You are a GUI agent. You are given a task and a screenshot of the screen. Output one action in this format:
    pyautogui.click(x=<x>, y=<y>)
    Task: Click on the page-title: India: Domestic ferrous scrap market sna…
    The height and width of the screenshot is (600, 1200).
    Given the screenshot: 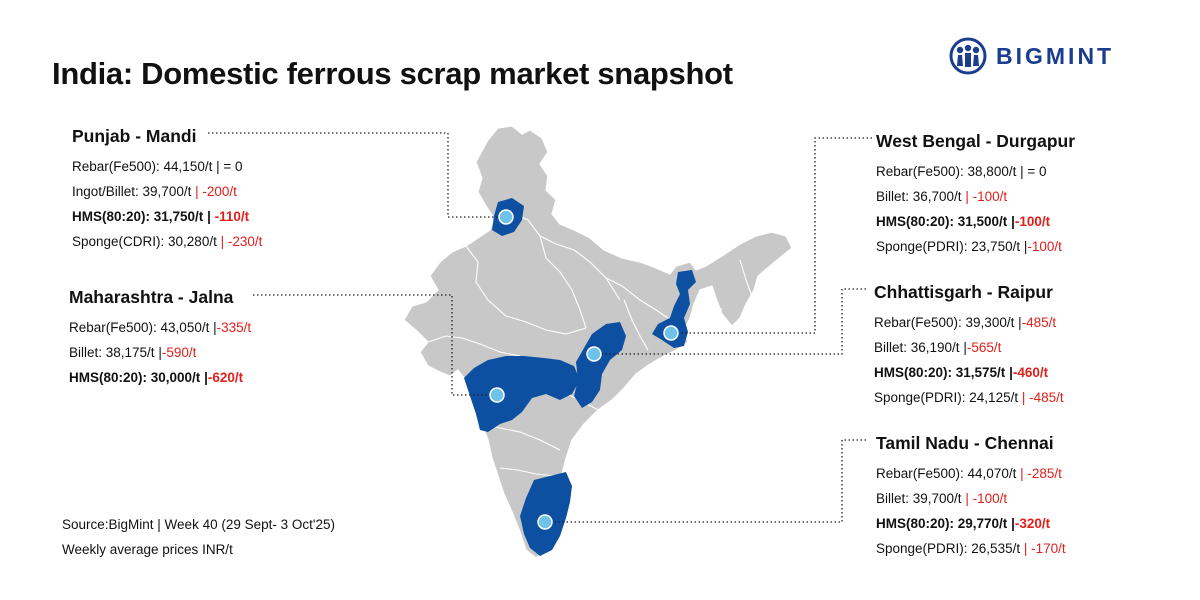 What is the action you would take?
    pyautogui.click(x=392, y=73)
    